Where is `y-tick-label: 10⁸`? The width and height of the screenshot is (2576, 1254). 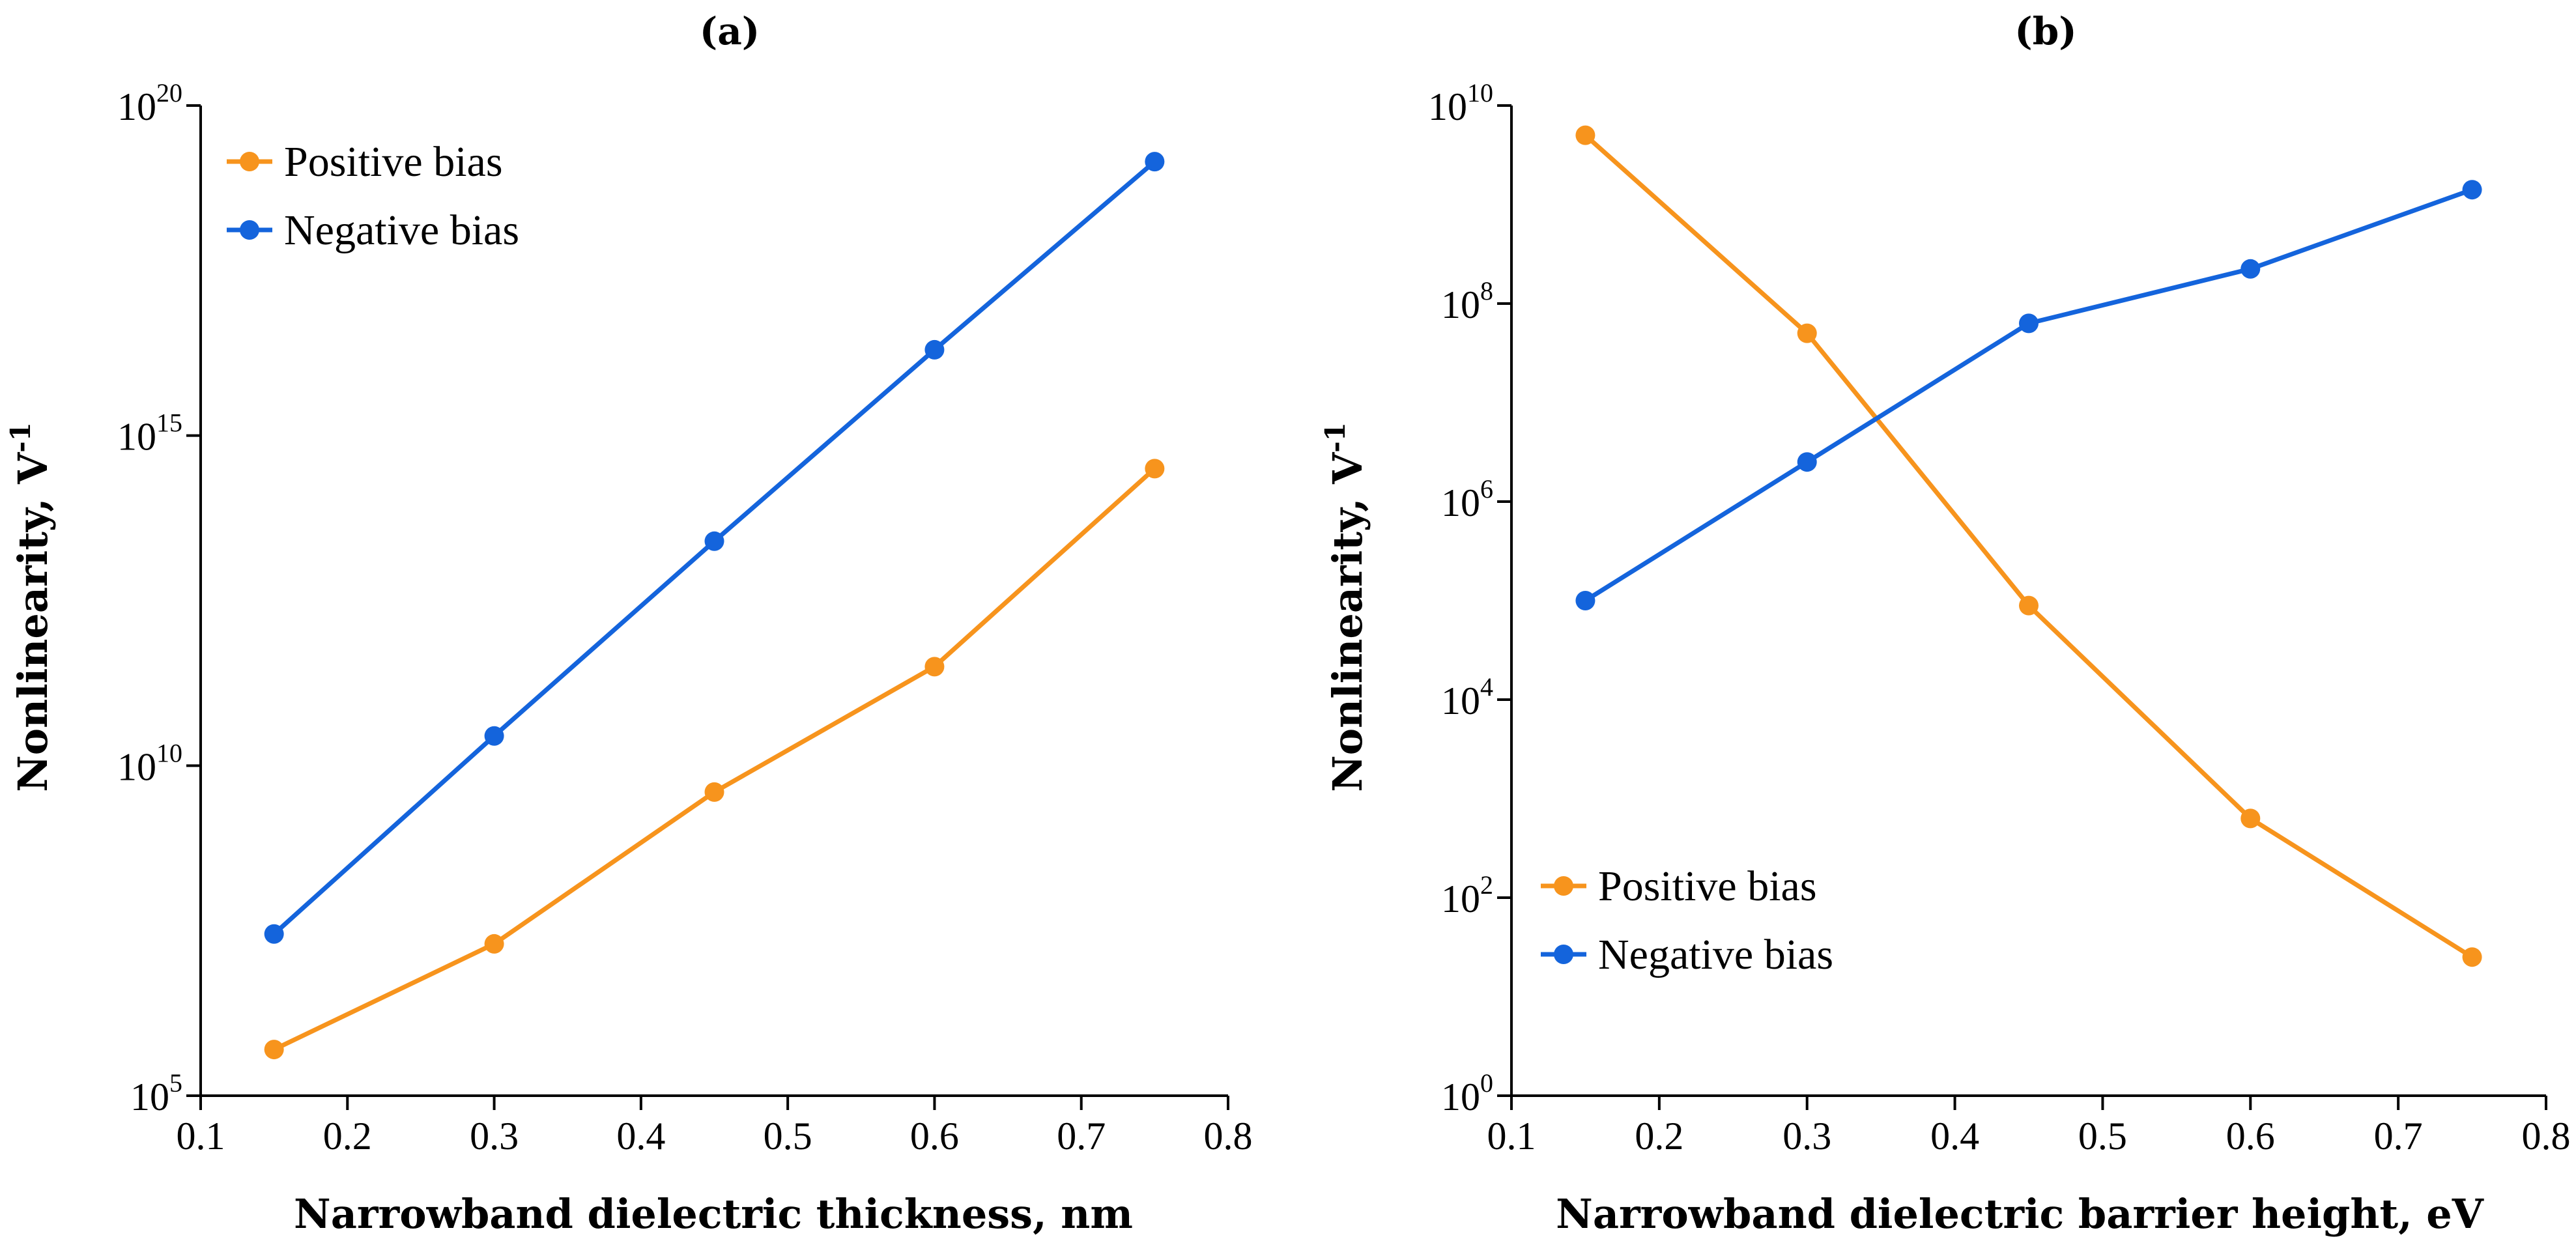
y-tick-label: 10⁸ is located at coordinates (1467, 301).